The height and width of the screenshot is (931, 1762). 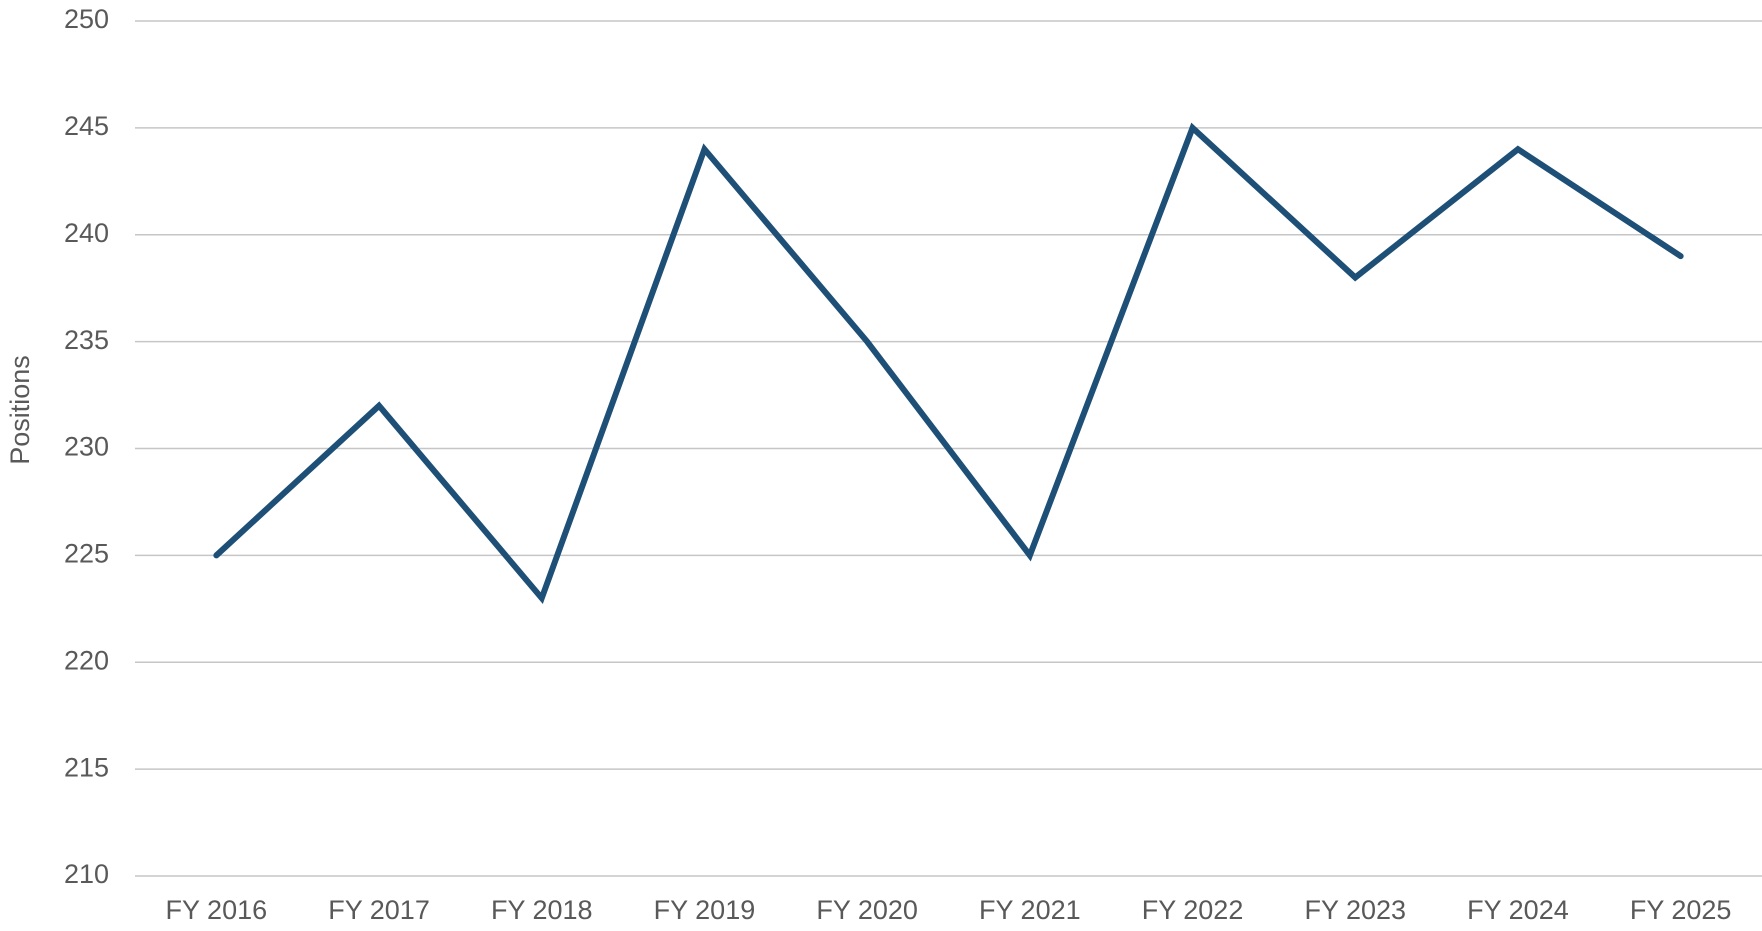 What do you see at coordinates (379, 910) in the screenshot?
I see `x-tick-label: FY 2017` at bounding box center [379, 910].